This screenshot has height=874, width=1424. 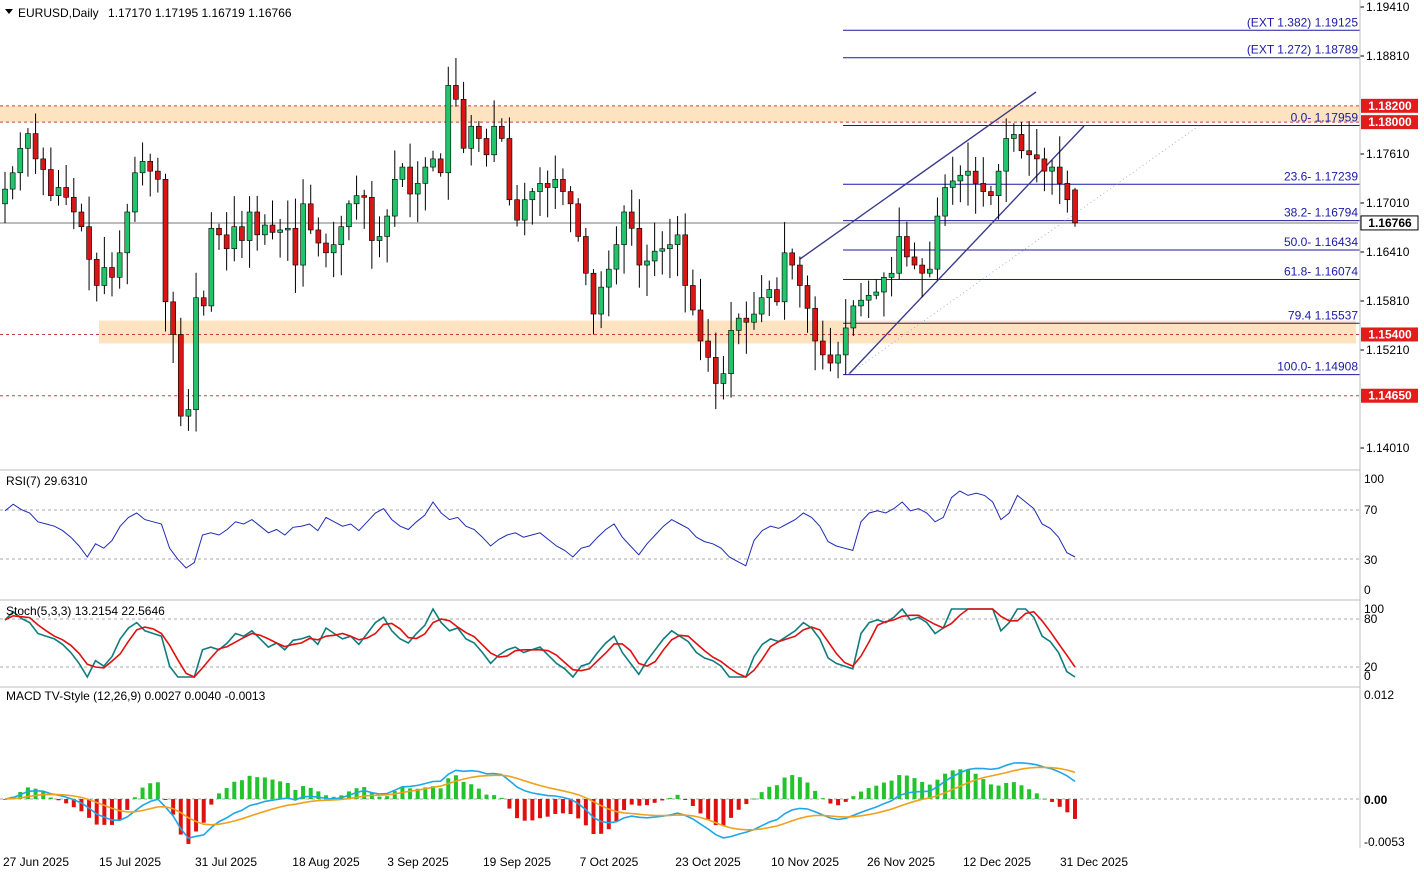 I want to click on collapse-arrow-icon, so click(x=9, y=11).